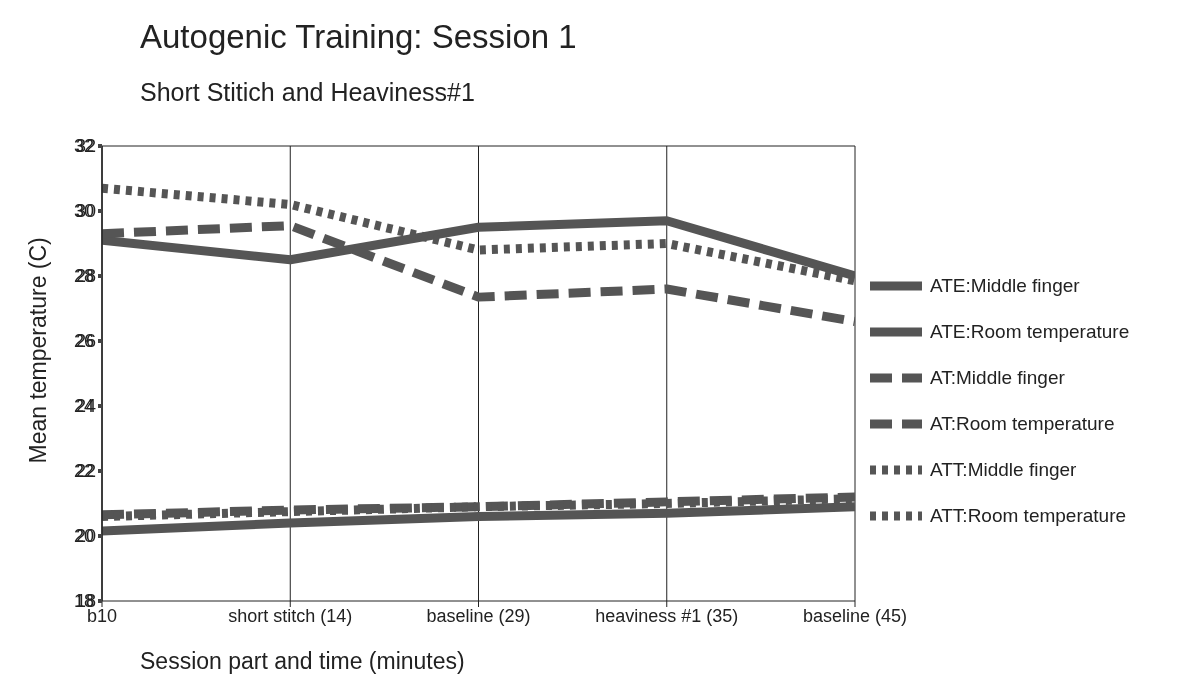  Describe the element at coordinates (1030, 332) in the screenshot. I see `legend-label: ATE:Room temperature` at that location.